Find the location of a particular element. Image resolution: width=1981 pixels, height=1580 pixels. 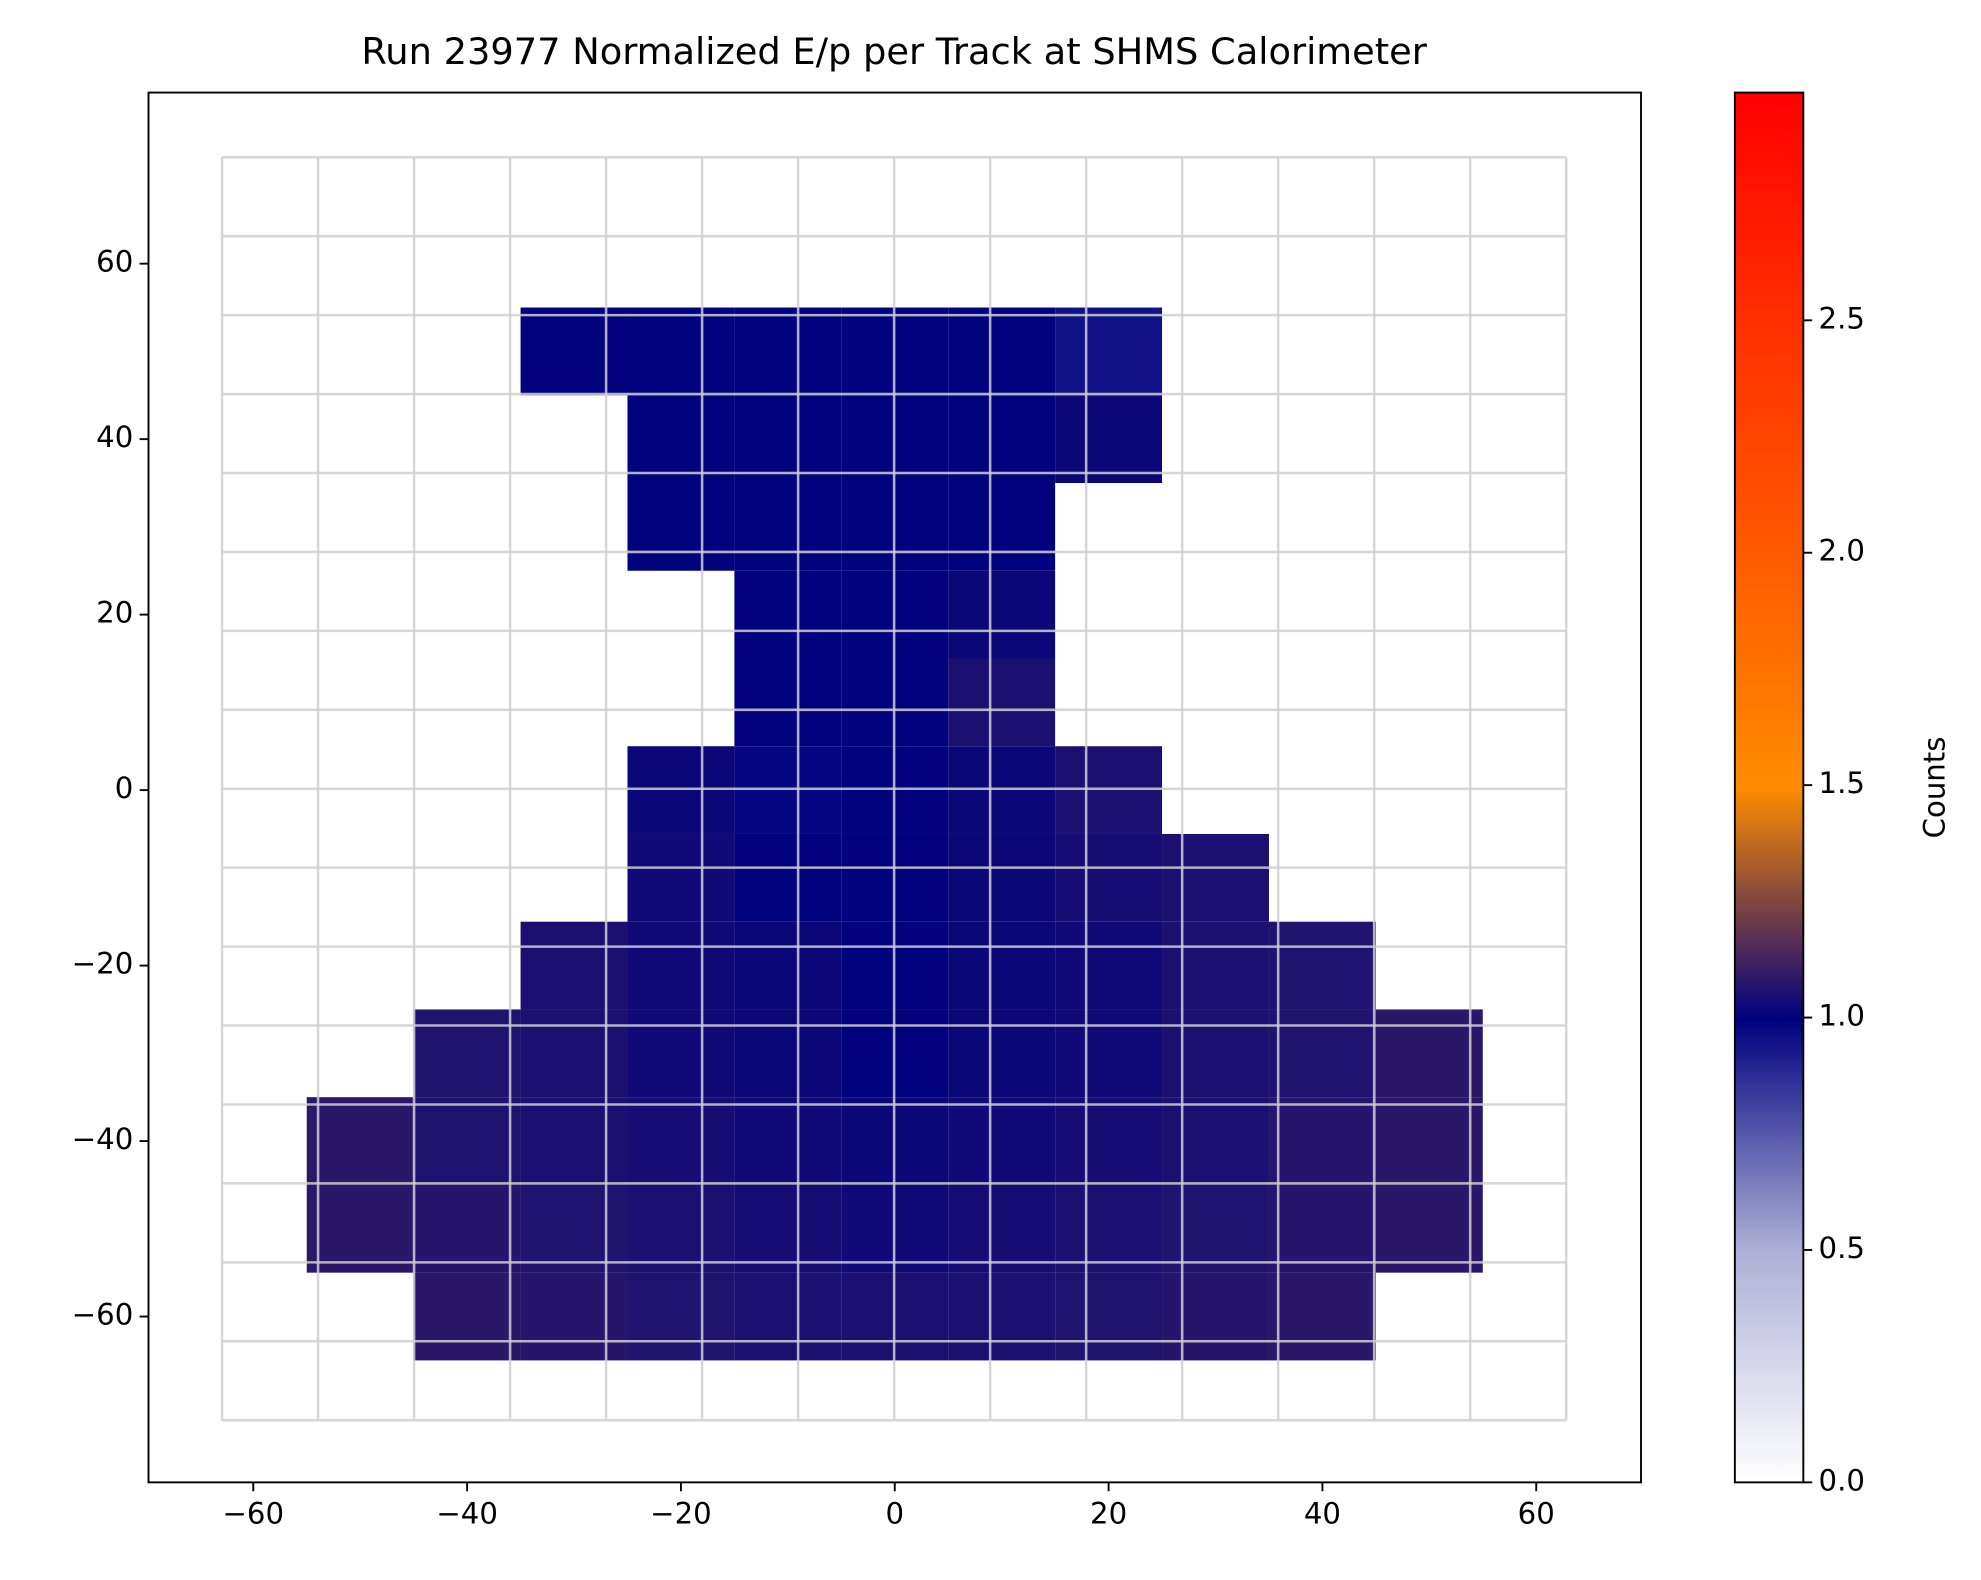

y-tick-label: 60 is located at coordinates (114, 262).